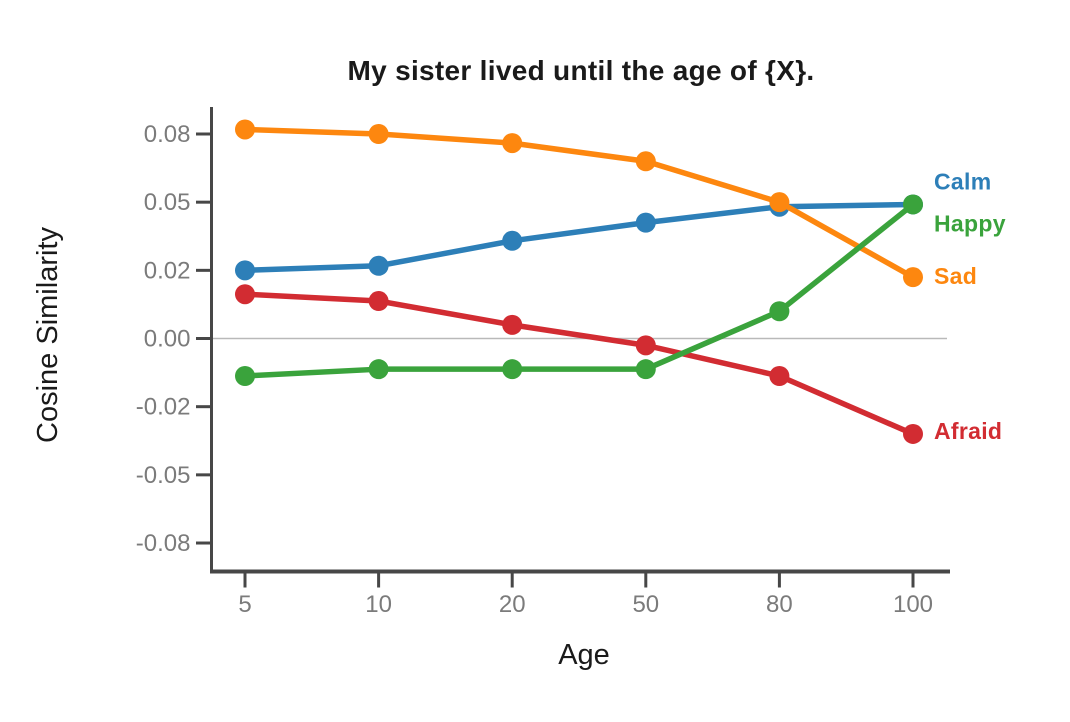 This screenshot has width=1070, height=722. I want to click on x-tick-label: 5, so click(244, 604).